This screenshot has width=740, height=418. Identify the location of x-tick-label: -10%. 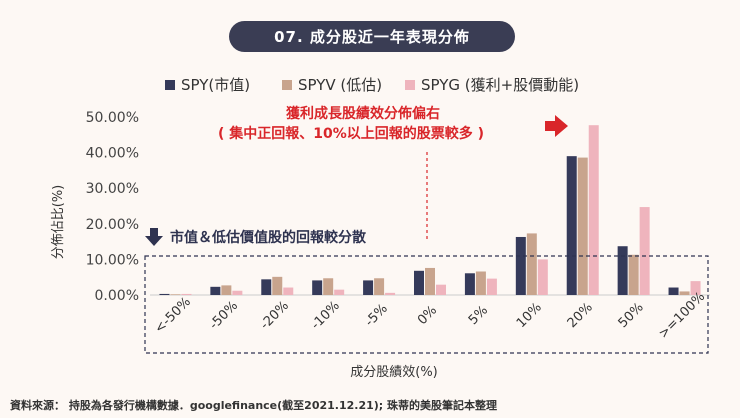
(326, 315).